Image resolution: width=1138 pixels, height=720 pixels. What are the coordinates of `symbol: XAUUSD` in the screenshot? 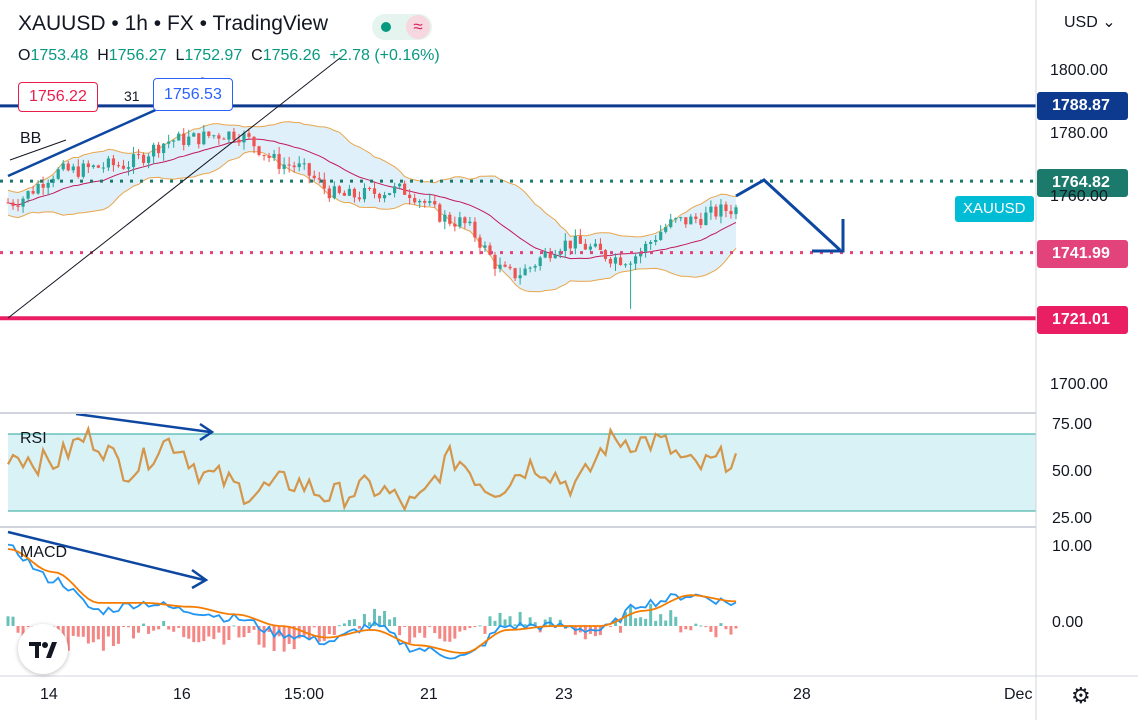 It's located at (62, 23).